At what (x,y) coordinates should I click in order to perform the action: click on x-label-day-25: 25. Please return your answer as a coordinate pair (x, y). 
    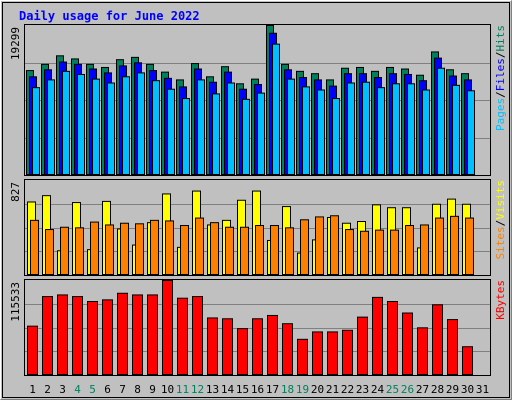
    Looking at the image, I should click on (392, 389).